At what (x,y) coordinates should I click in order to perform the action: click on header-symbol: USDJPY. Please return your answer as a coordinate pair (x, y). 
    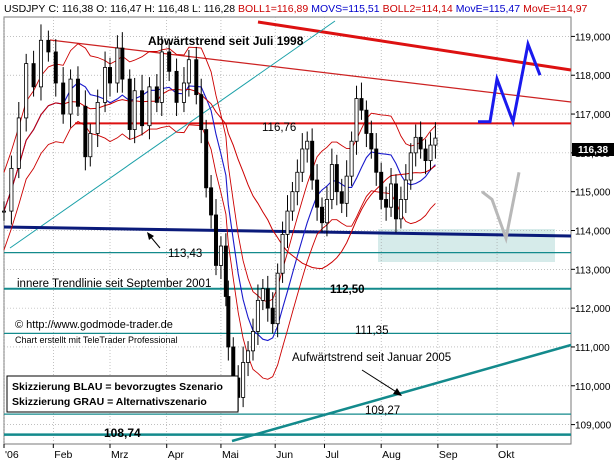
    Looking at the image, I should click on (24, 9).